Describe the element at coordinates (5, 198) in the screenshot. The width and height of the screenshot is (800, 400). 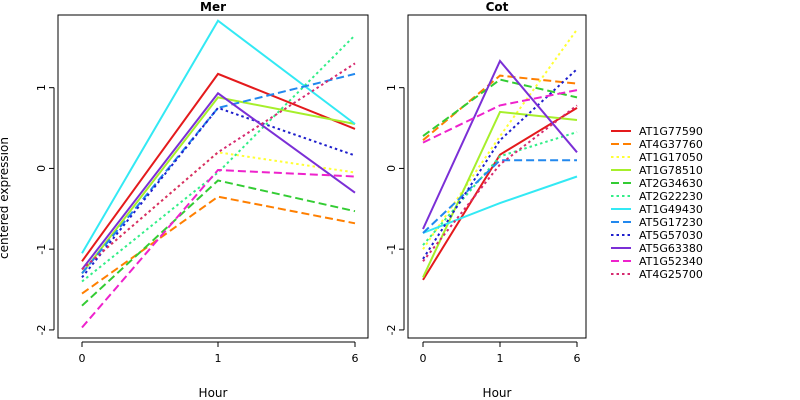
I see `y-axis-title: centered expression` at that location.